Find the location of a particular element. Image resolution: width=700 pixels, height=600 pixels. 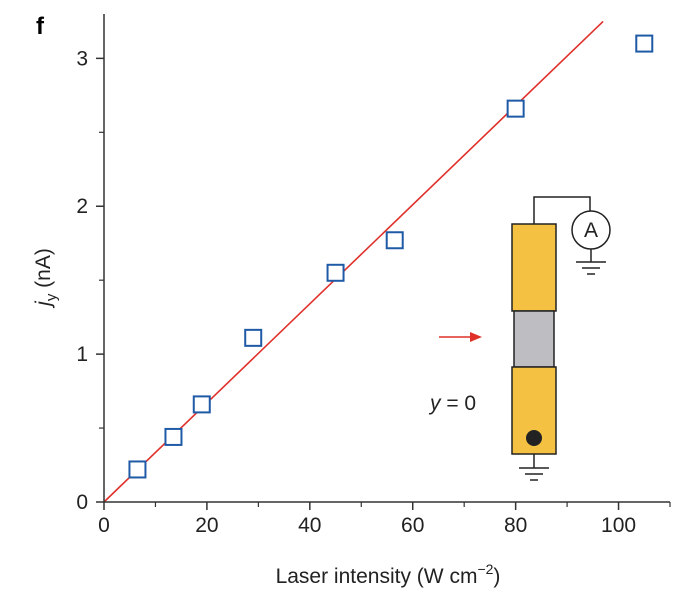

x-axis-label: Laser intensity (W cm−2) is located at coordinates (388, 574).